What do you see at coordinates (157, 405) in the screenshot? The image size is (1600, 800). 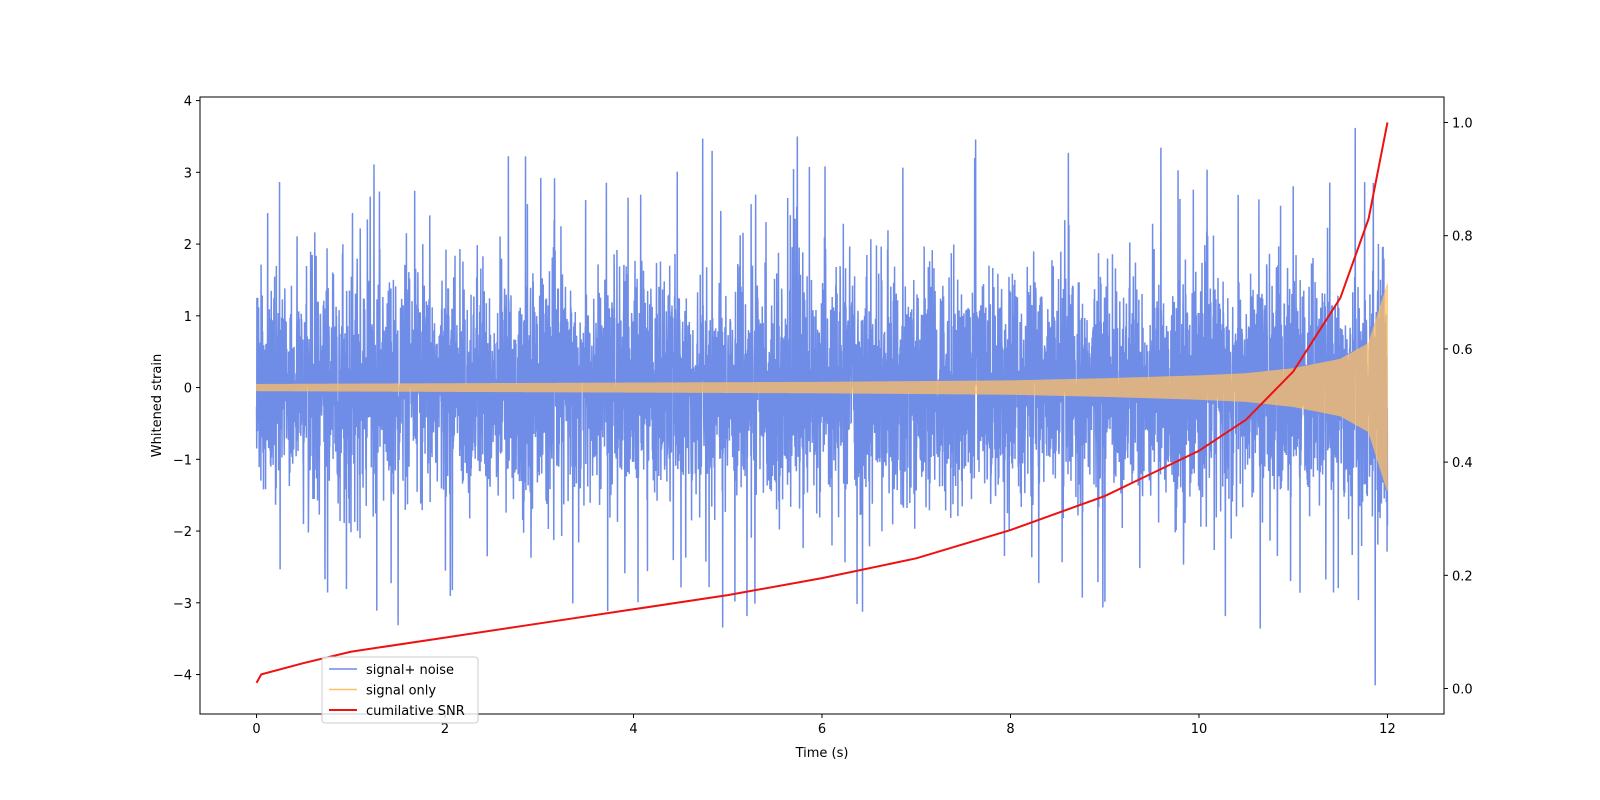 I see `y-axis-label: Whitened strain` at bounding box center [157, 405].